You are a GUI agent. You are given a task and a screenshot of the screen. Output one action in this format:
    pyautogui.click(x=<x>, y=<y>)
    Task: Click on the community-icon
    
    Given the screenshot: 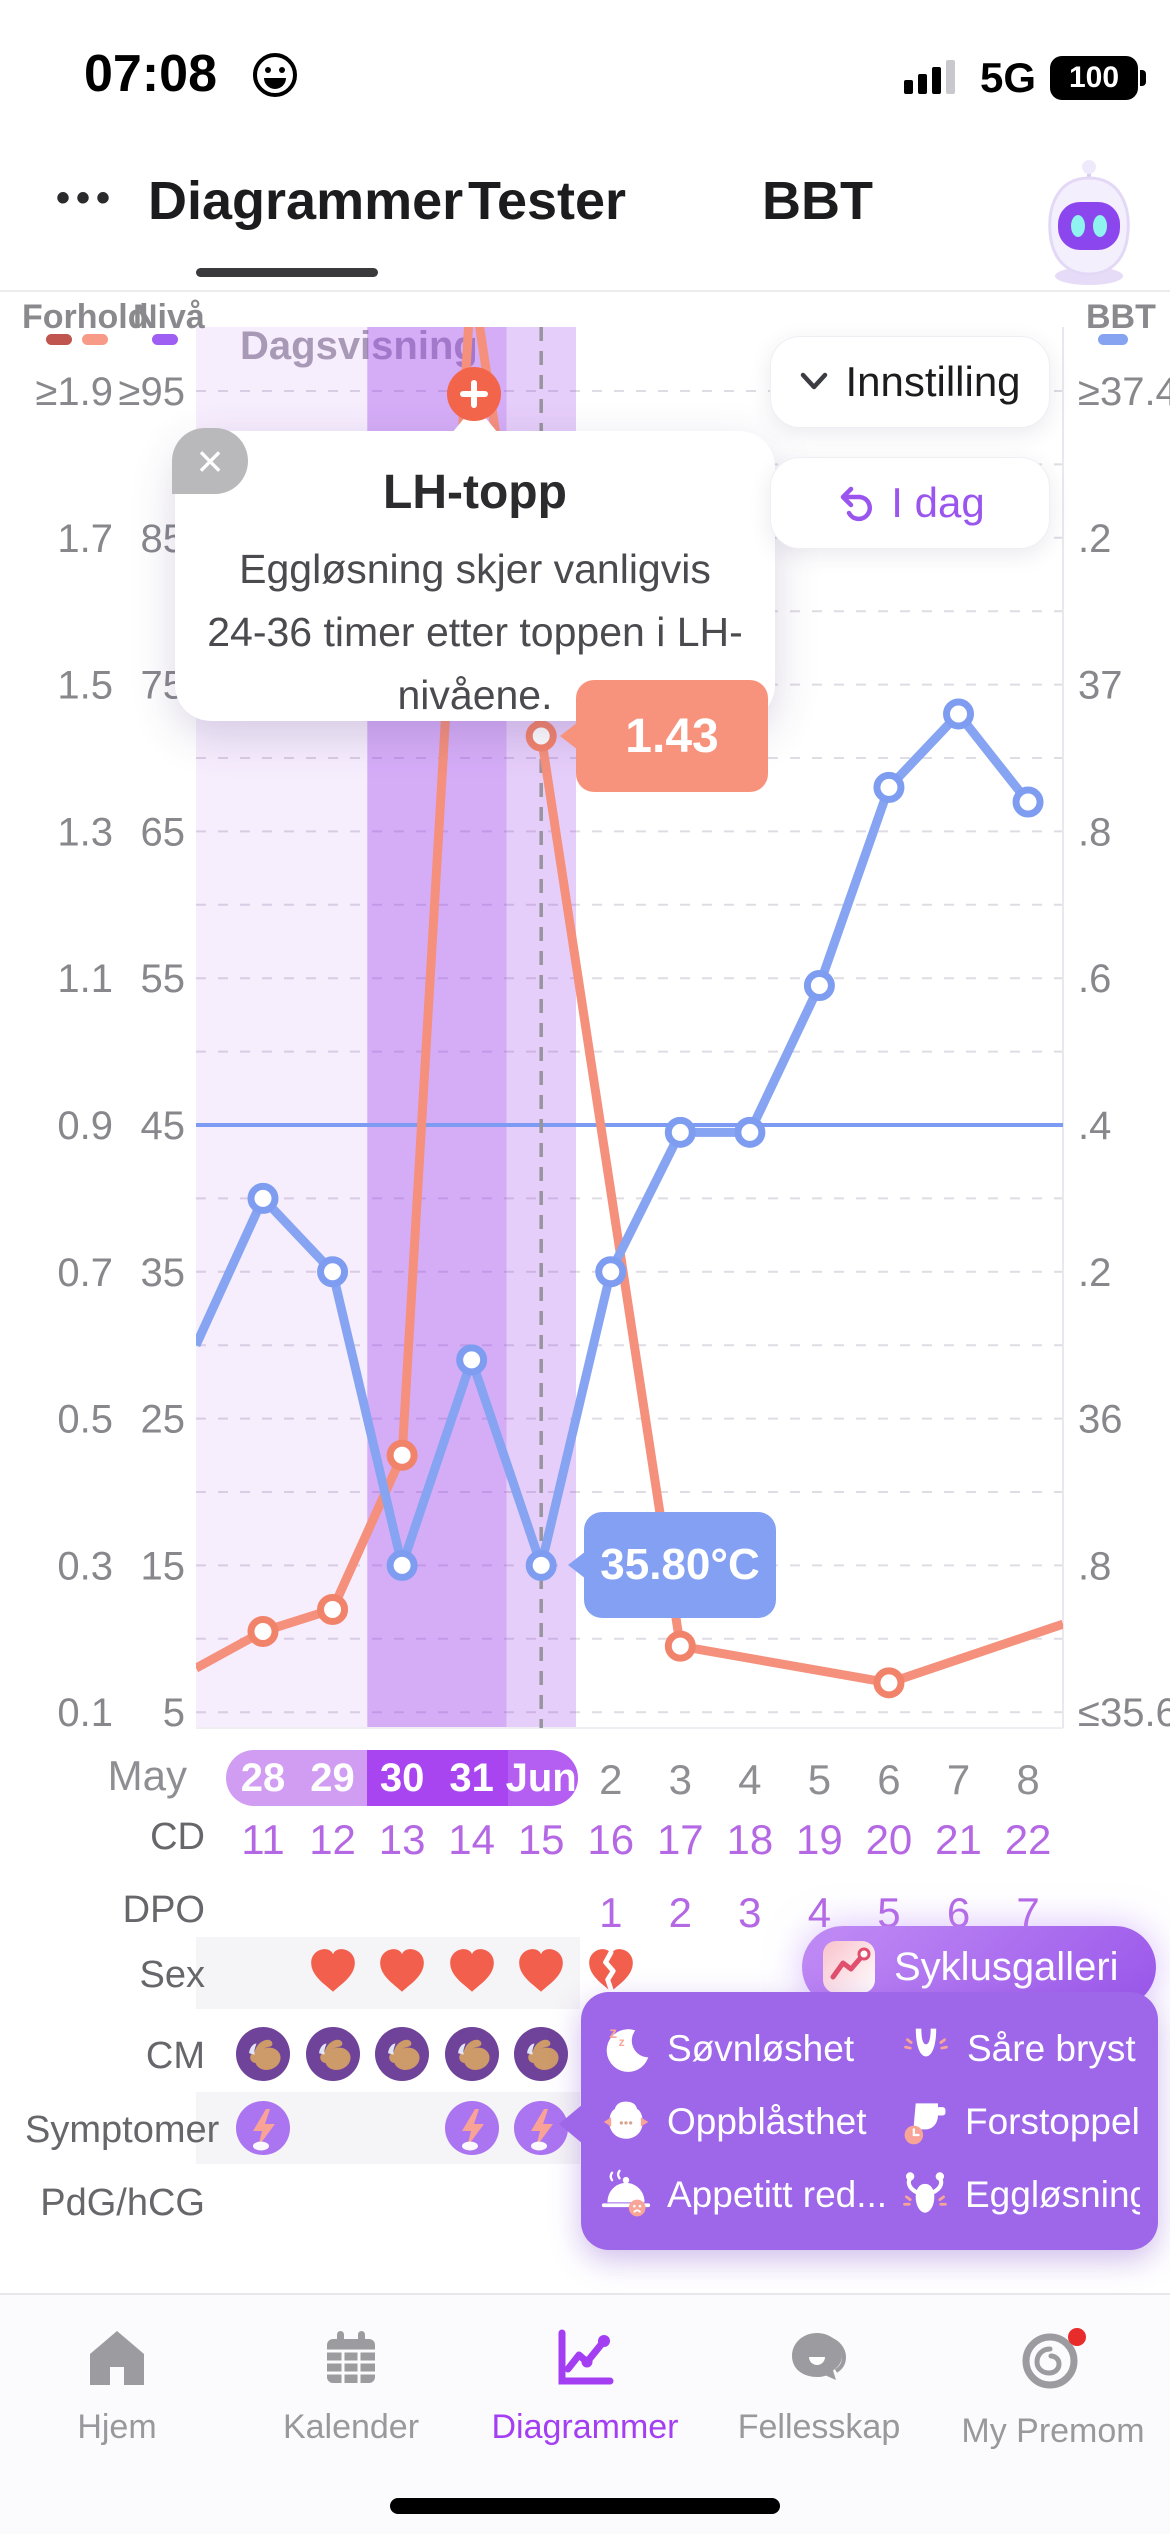 What is the action you would take?
    pyautogui.click(x=819, y=2362)
    